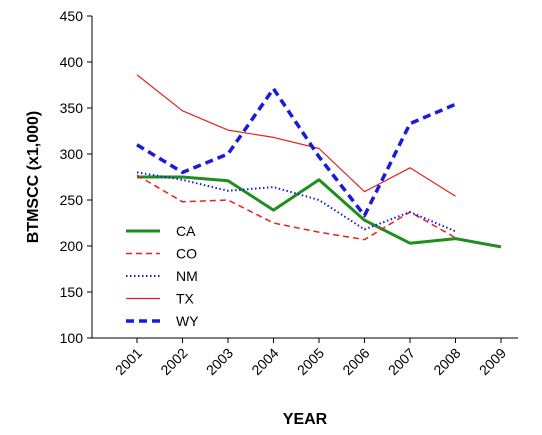  Describe the element at coordinates (72, 16) in the screenshot. I see `y-tick-label: 450` at that location.